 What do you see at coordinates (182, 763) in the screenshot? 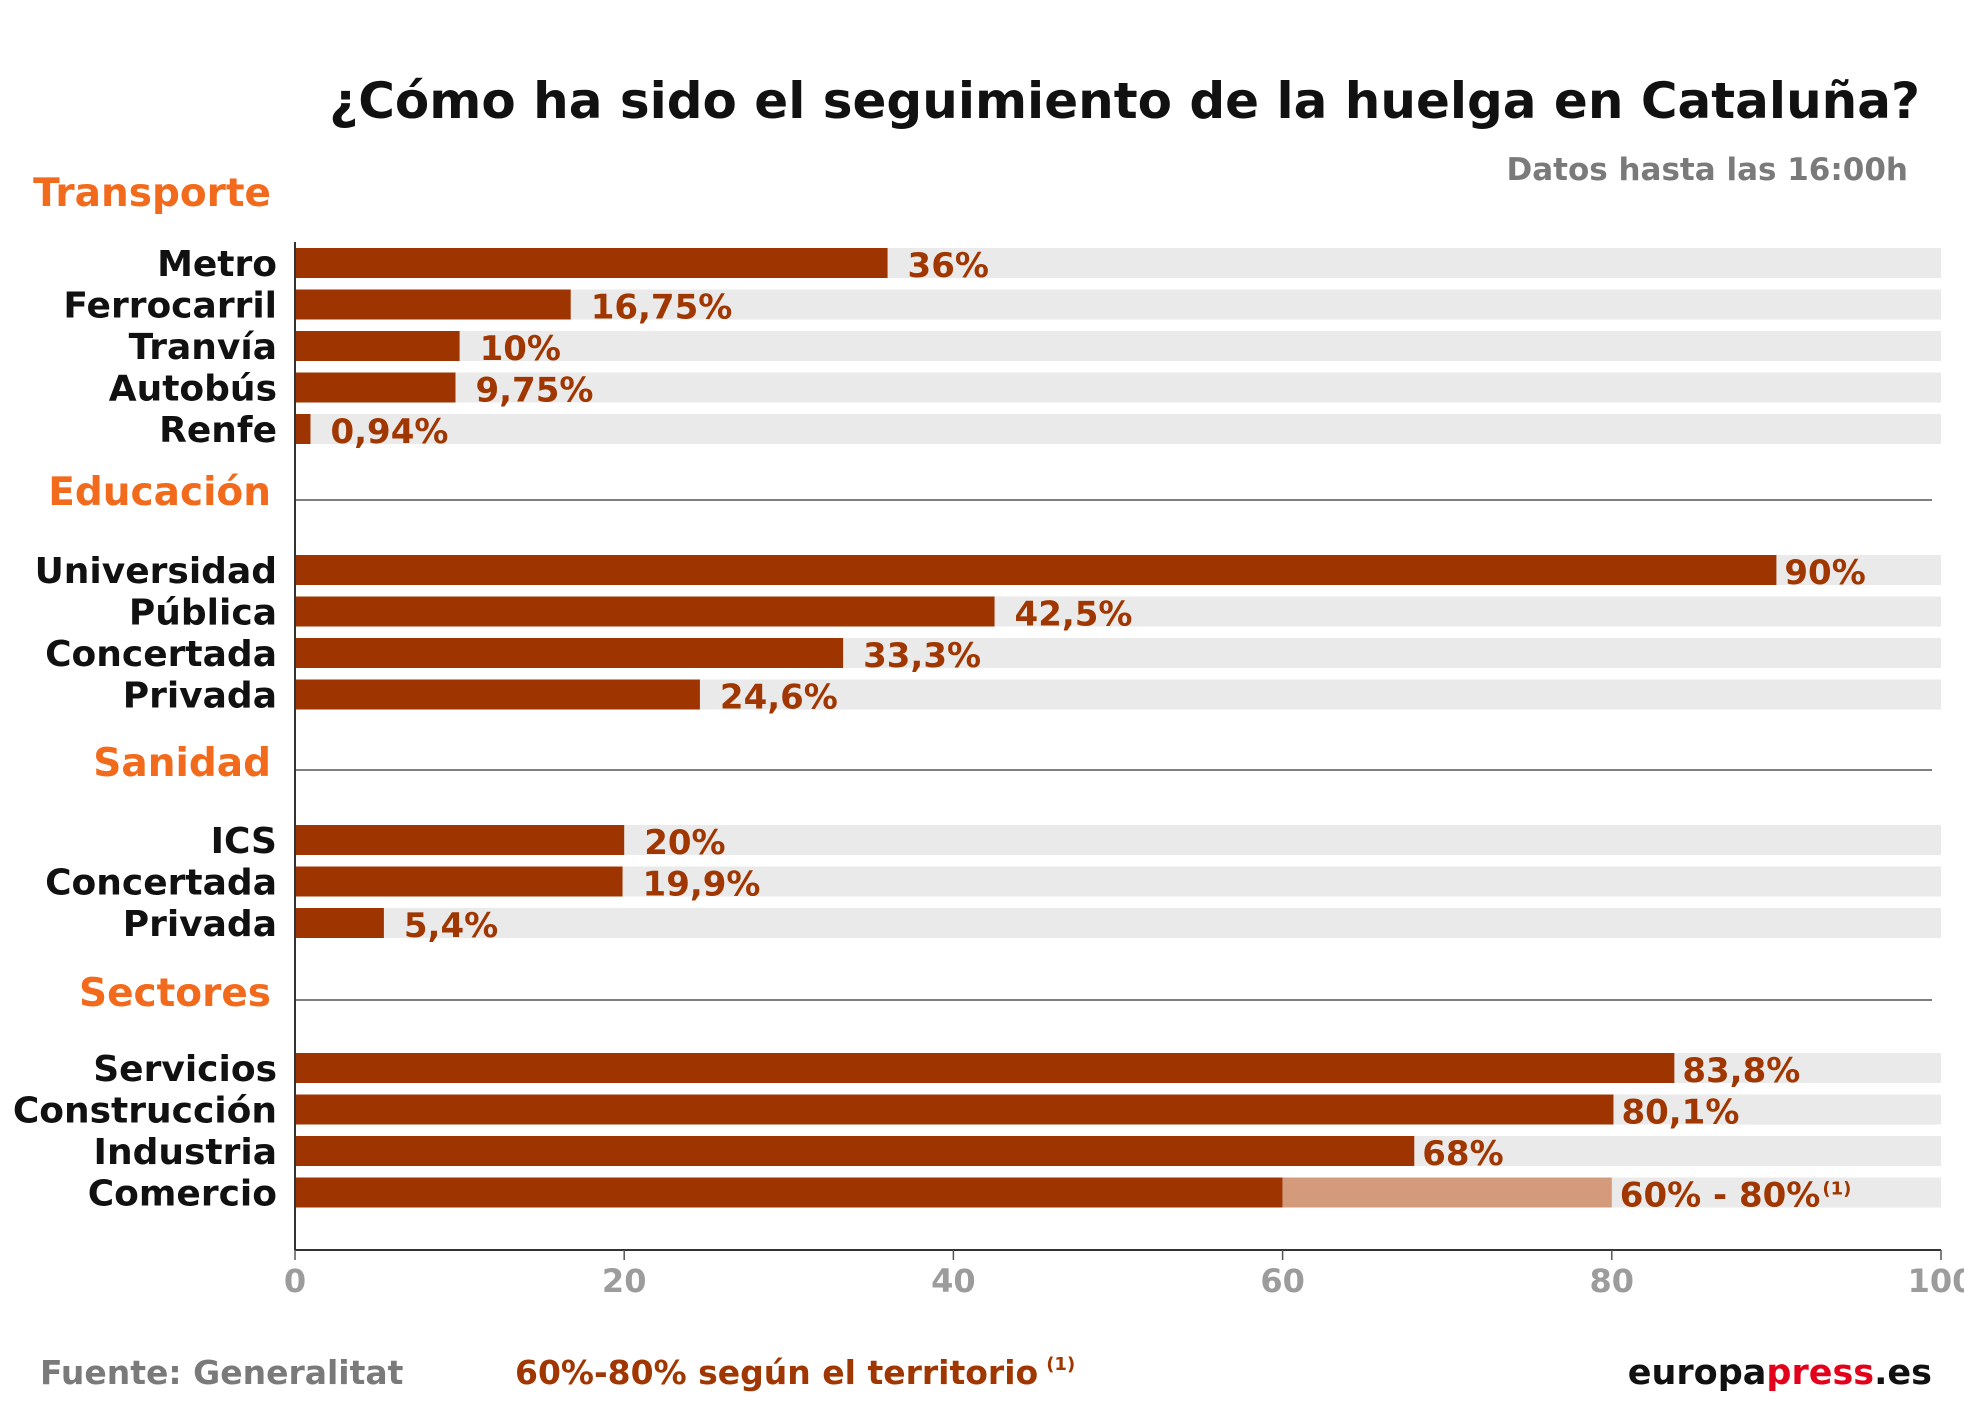
I see `group-label: Sanidad` at bounding box center [182, 763].